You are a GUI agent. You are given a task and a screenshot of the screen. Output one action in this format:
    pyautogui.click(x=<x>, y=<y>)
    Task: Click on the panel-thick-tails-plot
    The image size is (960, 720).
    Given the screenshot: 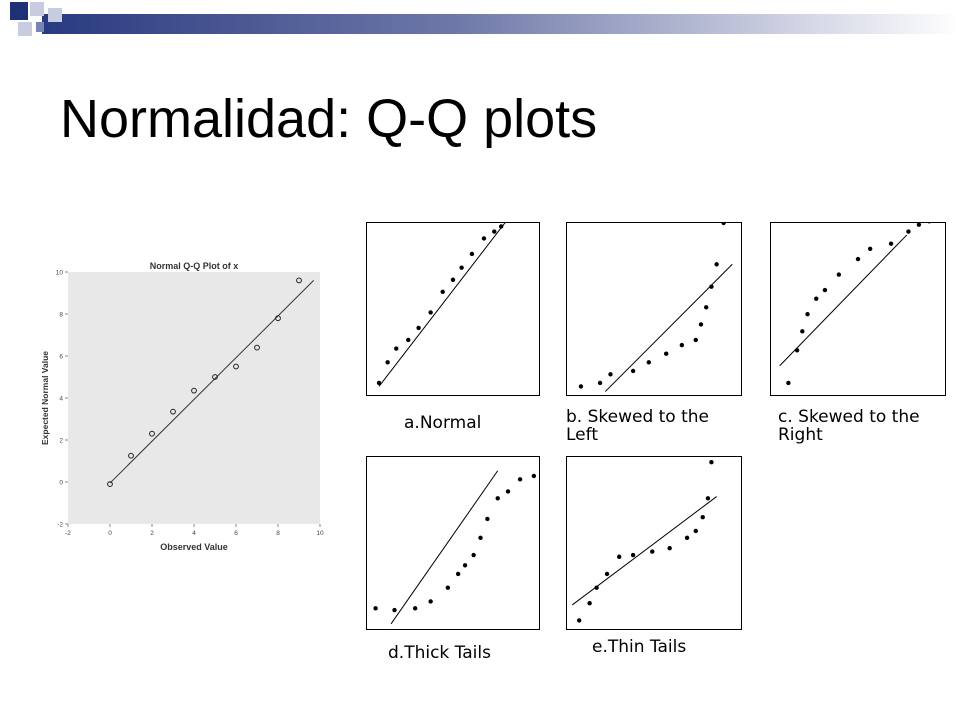 What is the action you would take?
    pyautogui.click(x=455, y=547)
    